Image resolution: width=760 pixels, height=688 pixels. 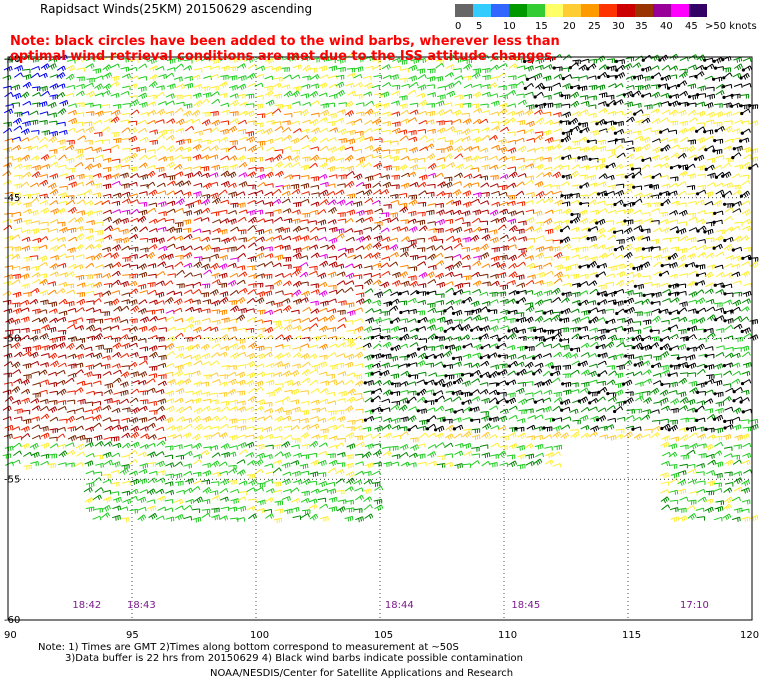 I want to click on legend-label: 5, so click(x=479, y=26).